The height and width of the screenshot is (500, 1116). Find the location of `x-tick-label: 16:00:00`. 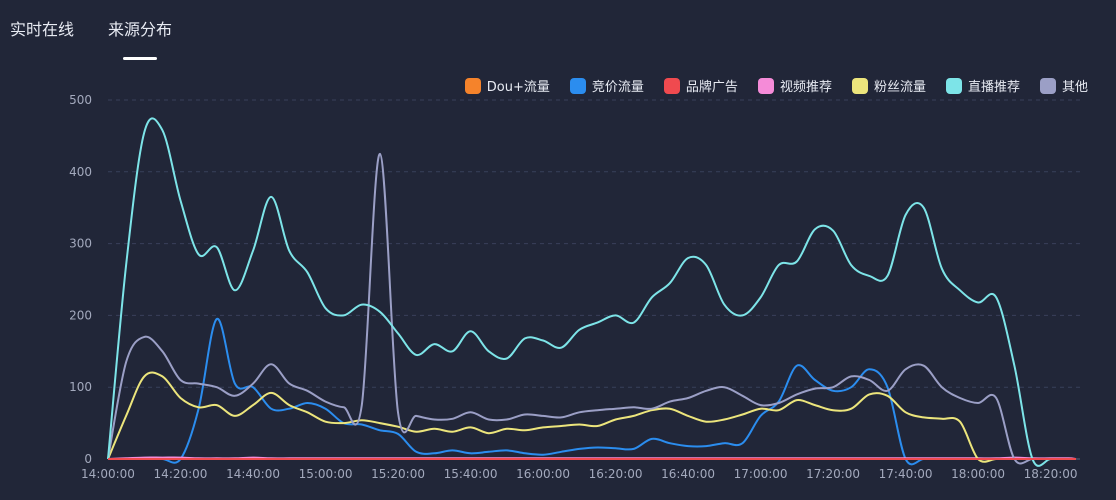

x-tick-label: 16:00:00 is located at coordinates (543, 474).